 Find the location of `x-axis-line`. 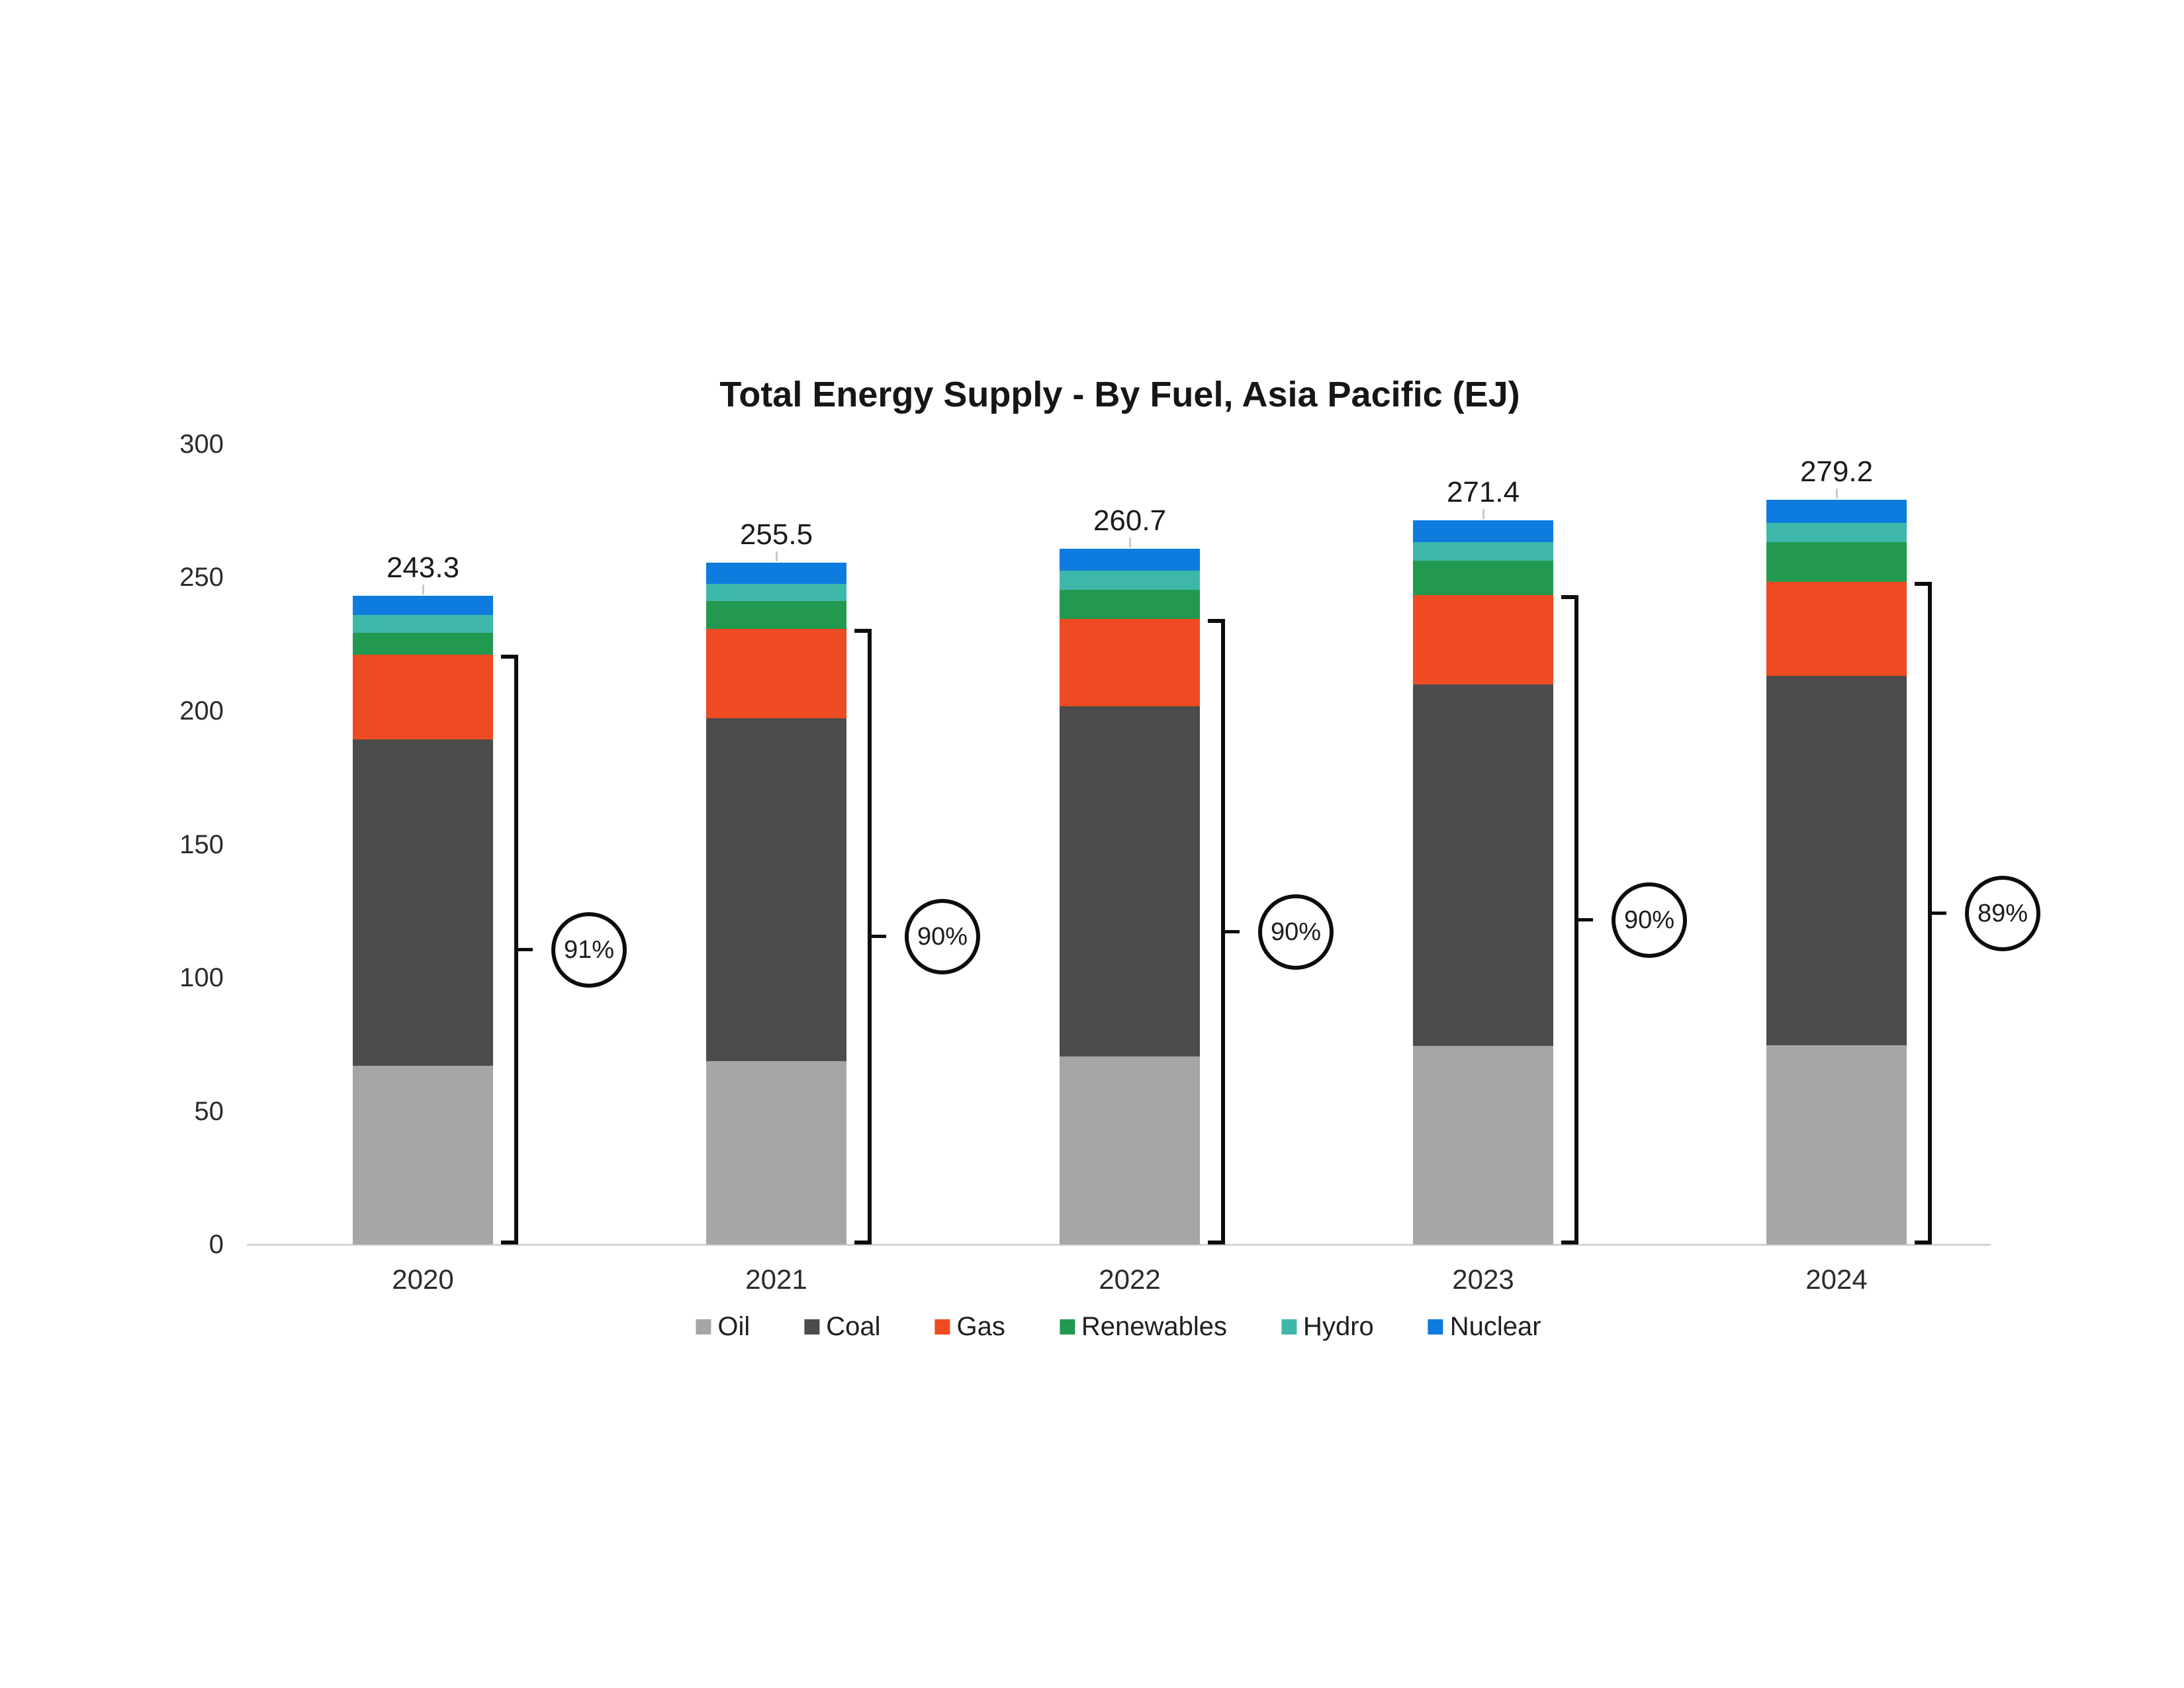

x-axis-line is located at coordinates (1119, 1245).